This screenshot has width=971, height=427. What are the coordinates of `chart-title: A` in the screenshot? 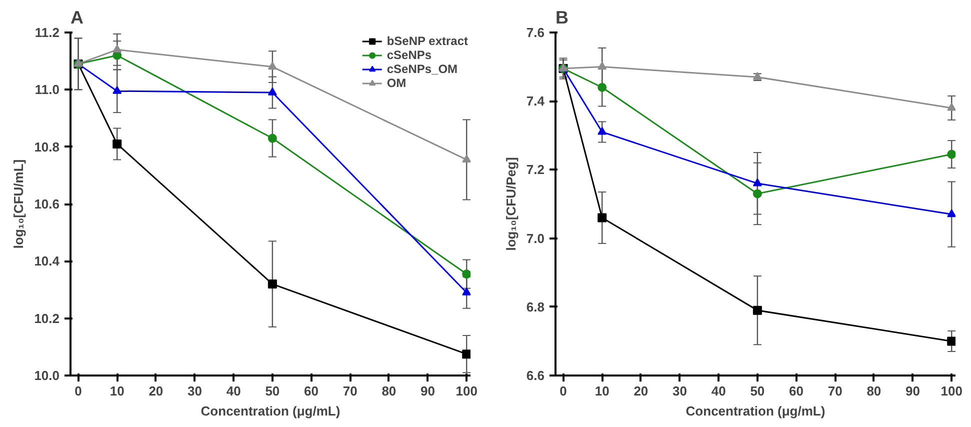 It's located at (77, 18).